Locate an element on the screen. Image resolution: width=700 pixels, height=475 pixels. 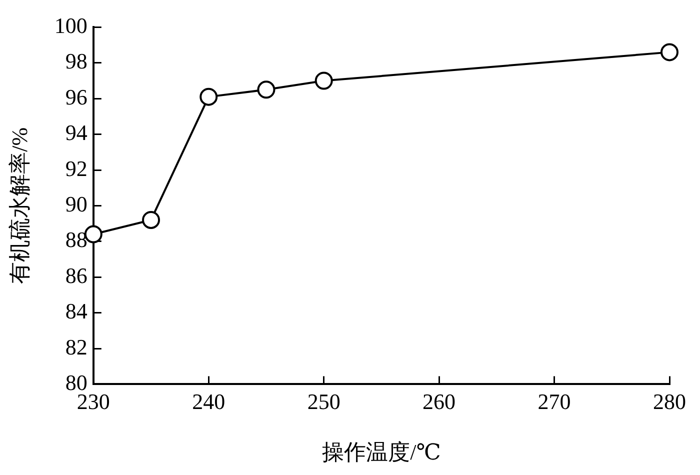
y-tick-label: 82 is located at coordinates (76, 347).